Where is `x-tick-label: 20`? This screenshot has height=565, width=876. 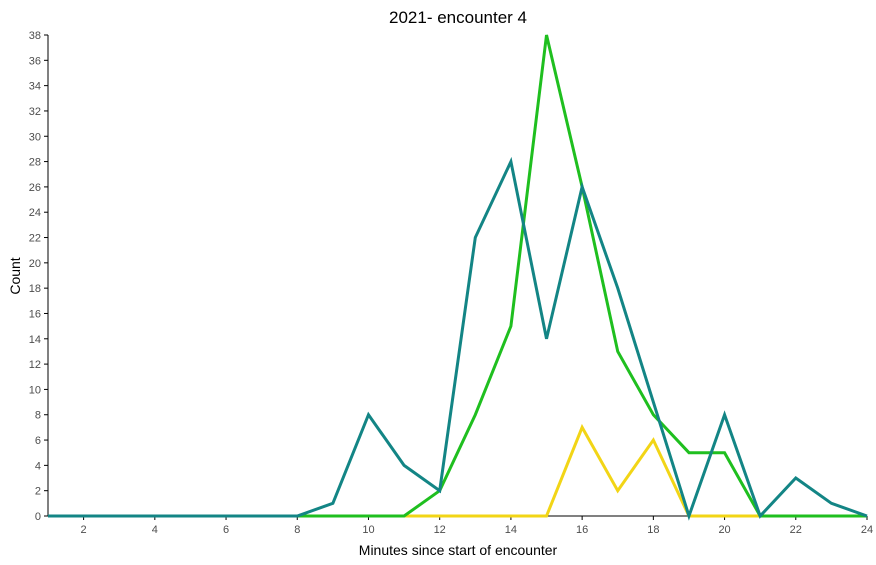 x-tick-label: 20 is located at coordinates (724, 530).